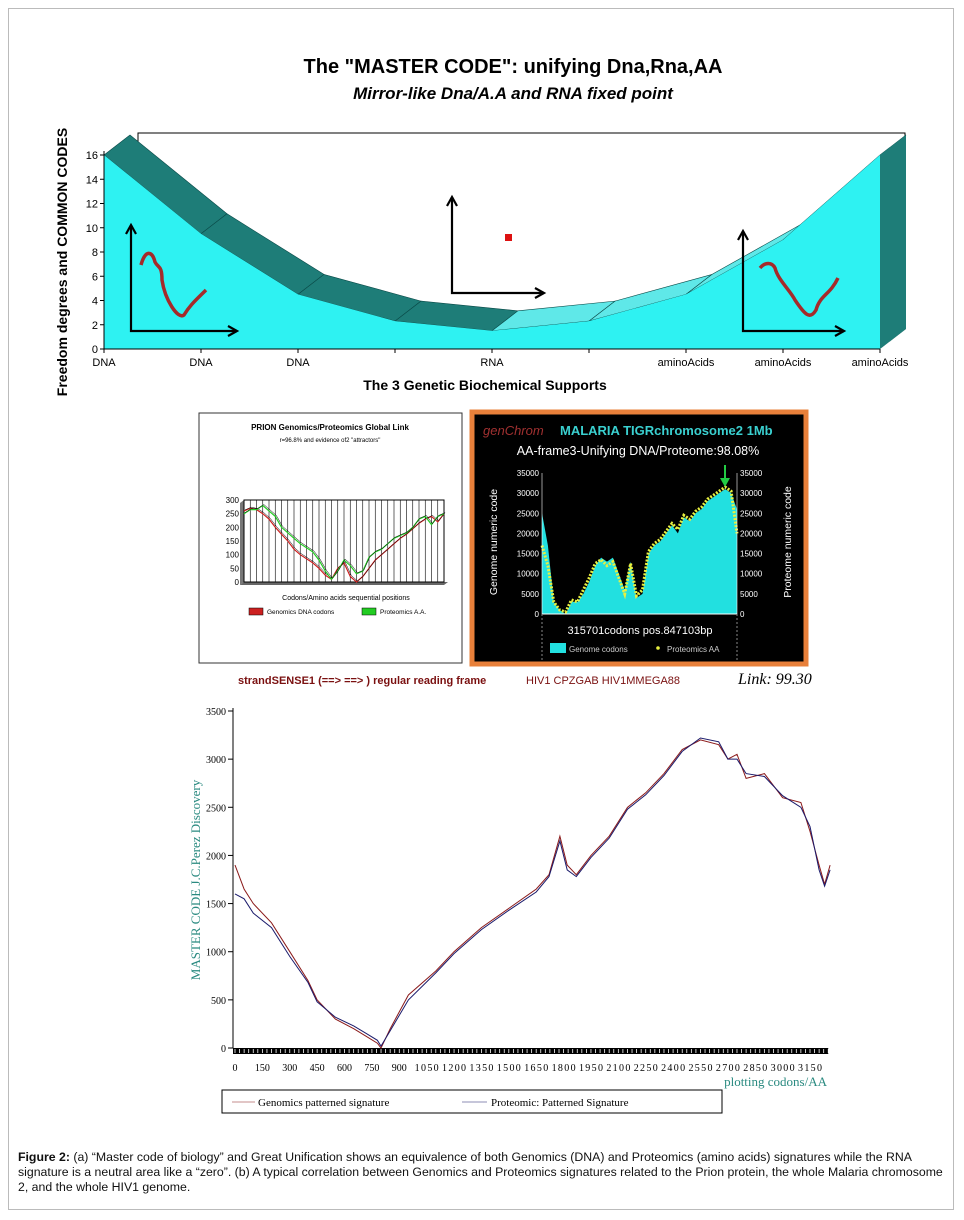 The height and width of the screenshot is (1220, 964). I want to click on hiv-x-tick-label: 150, so click(262, 1068).